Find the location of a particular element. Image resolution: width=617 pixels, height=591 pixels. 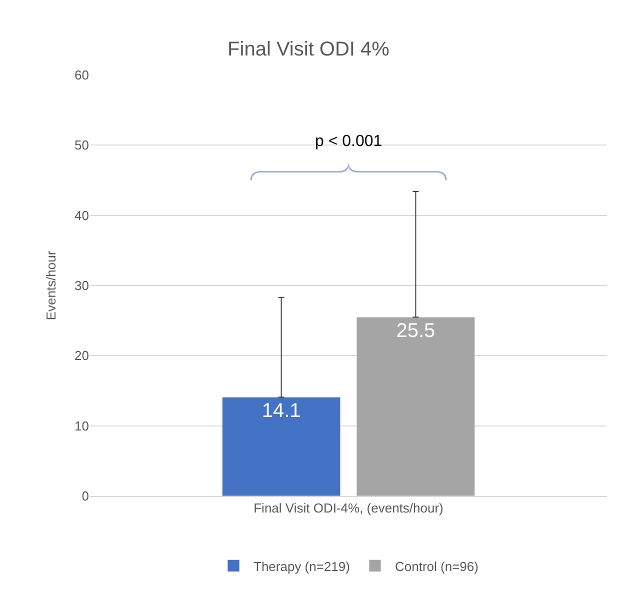

data-label: 25.5 is located at coordinates (416, 331).